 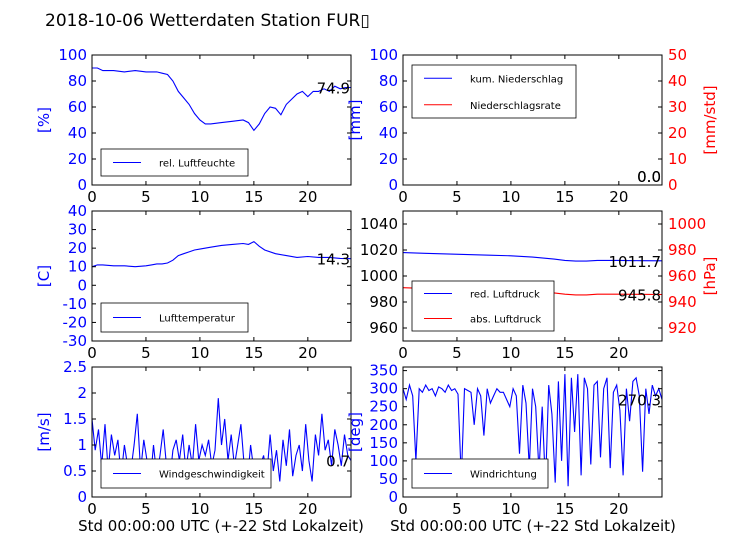 I want to click on y-axis-label: [C], so click(x=44, y=276).